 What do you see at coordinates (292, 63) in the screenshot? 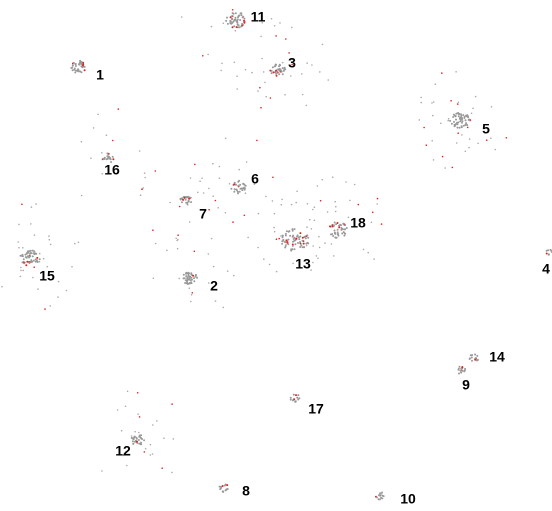
I see `cluster-label: 3` at bounding box center [292, 63].